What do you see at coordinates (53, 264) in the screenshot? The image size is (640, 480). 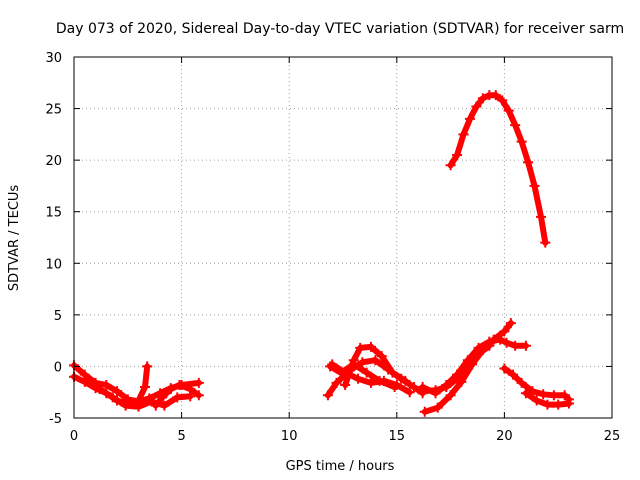 I see `y-tick-label: 10` at bounding box center [53, 264].